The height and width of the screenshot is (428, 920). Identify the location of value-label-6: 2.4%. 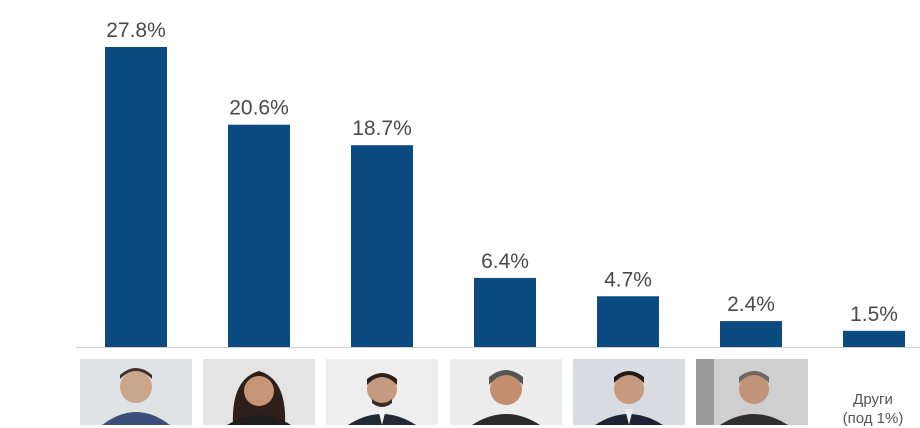
(751, 304).